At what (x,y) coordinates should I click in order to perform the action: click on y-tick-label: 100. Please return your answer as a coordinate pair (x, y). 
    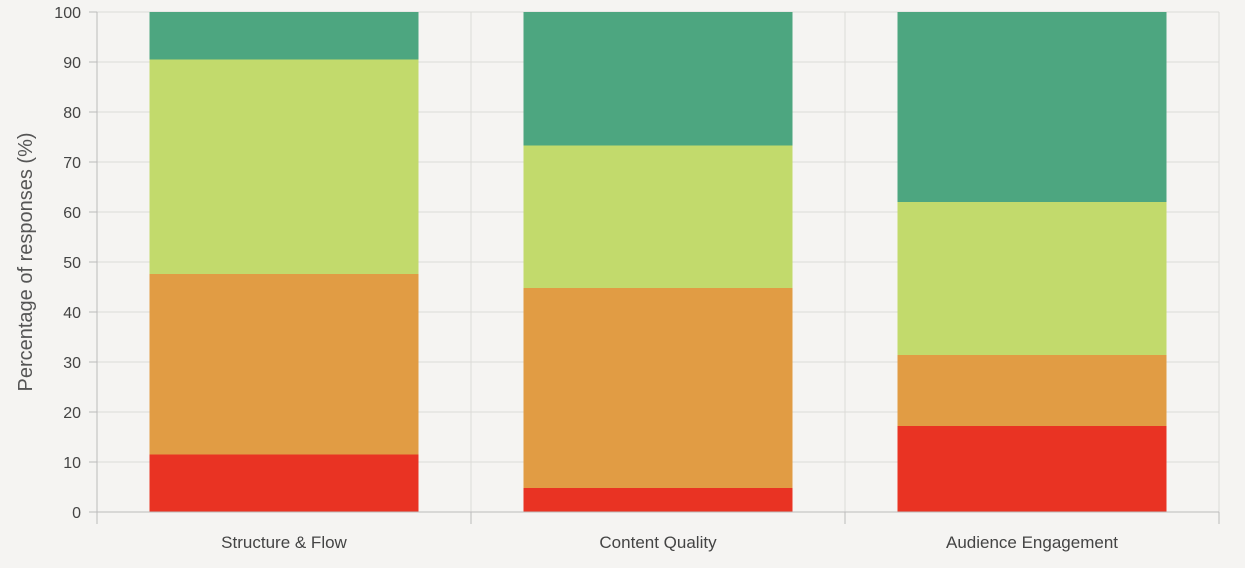
    Looking at the image, I should click on (67, 13).